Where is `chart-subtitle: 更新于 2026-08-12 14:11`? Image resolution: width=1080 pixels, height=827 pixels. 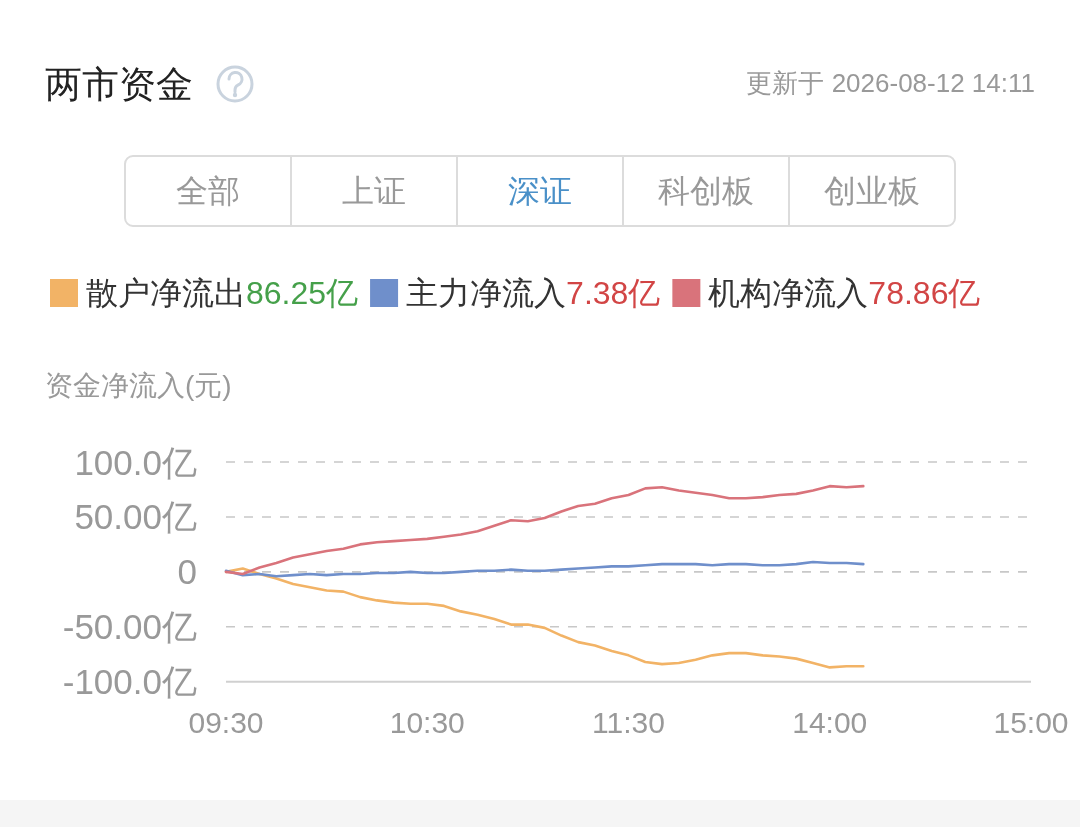 chart-subtitle: 更新于 2026-08-12 14:11 is located at coordinates (890, 83).